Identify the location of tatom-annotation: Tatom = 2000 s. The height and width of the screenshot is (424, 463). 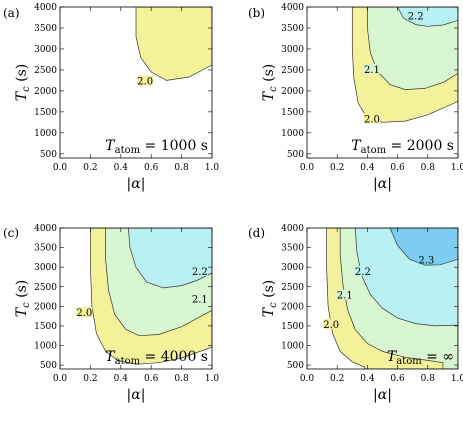
(402, 147).